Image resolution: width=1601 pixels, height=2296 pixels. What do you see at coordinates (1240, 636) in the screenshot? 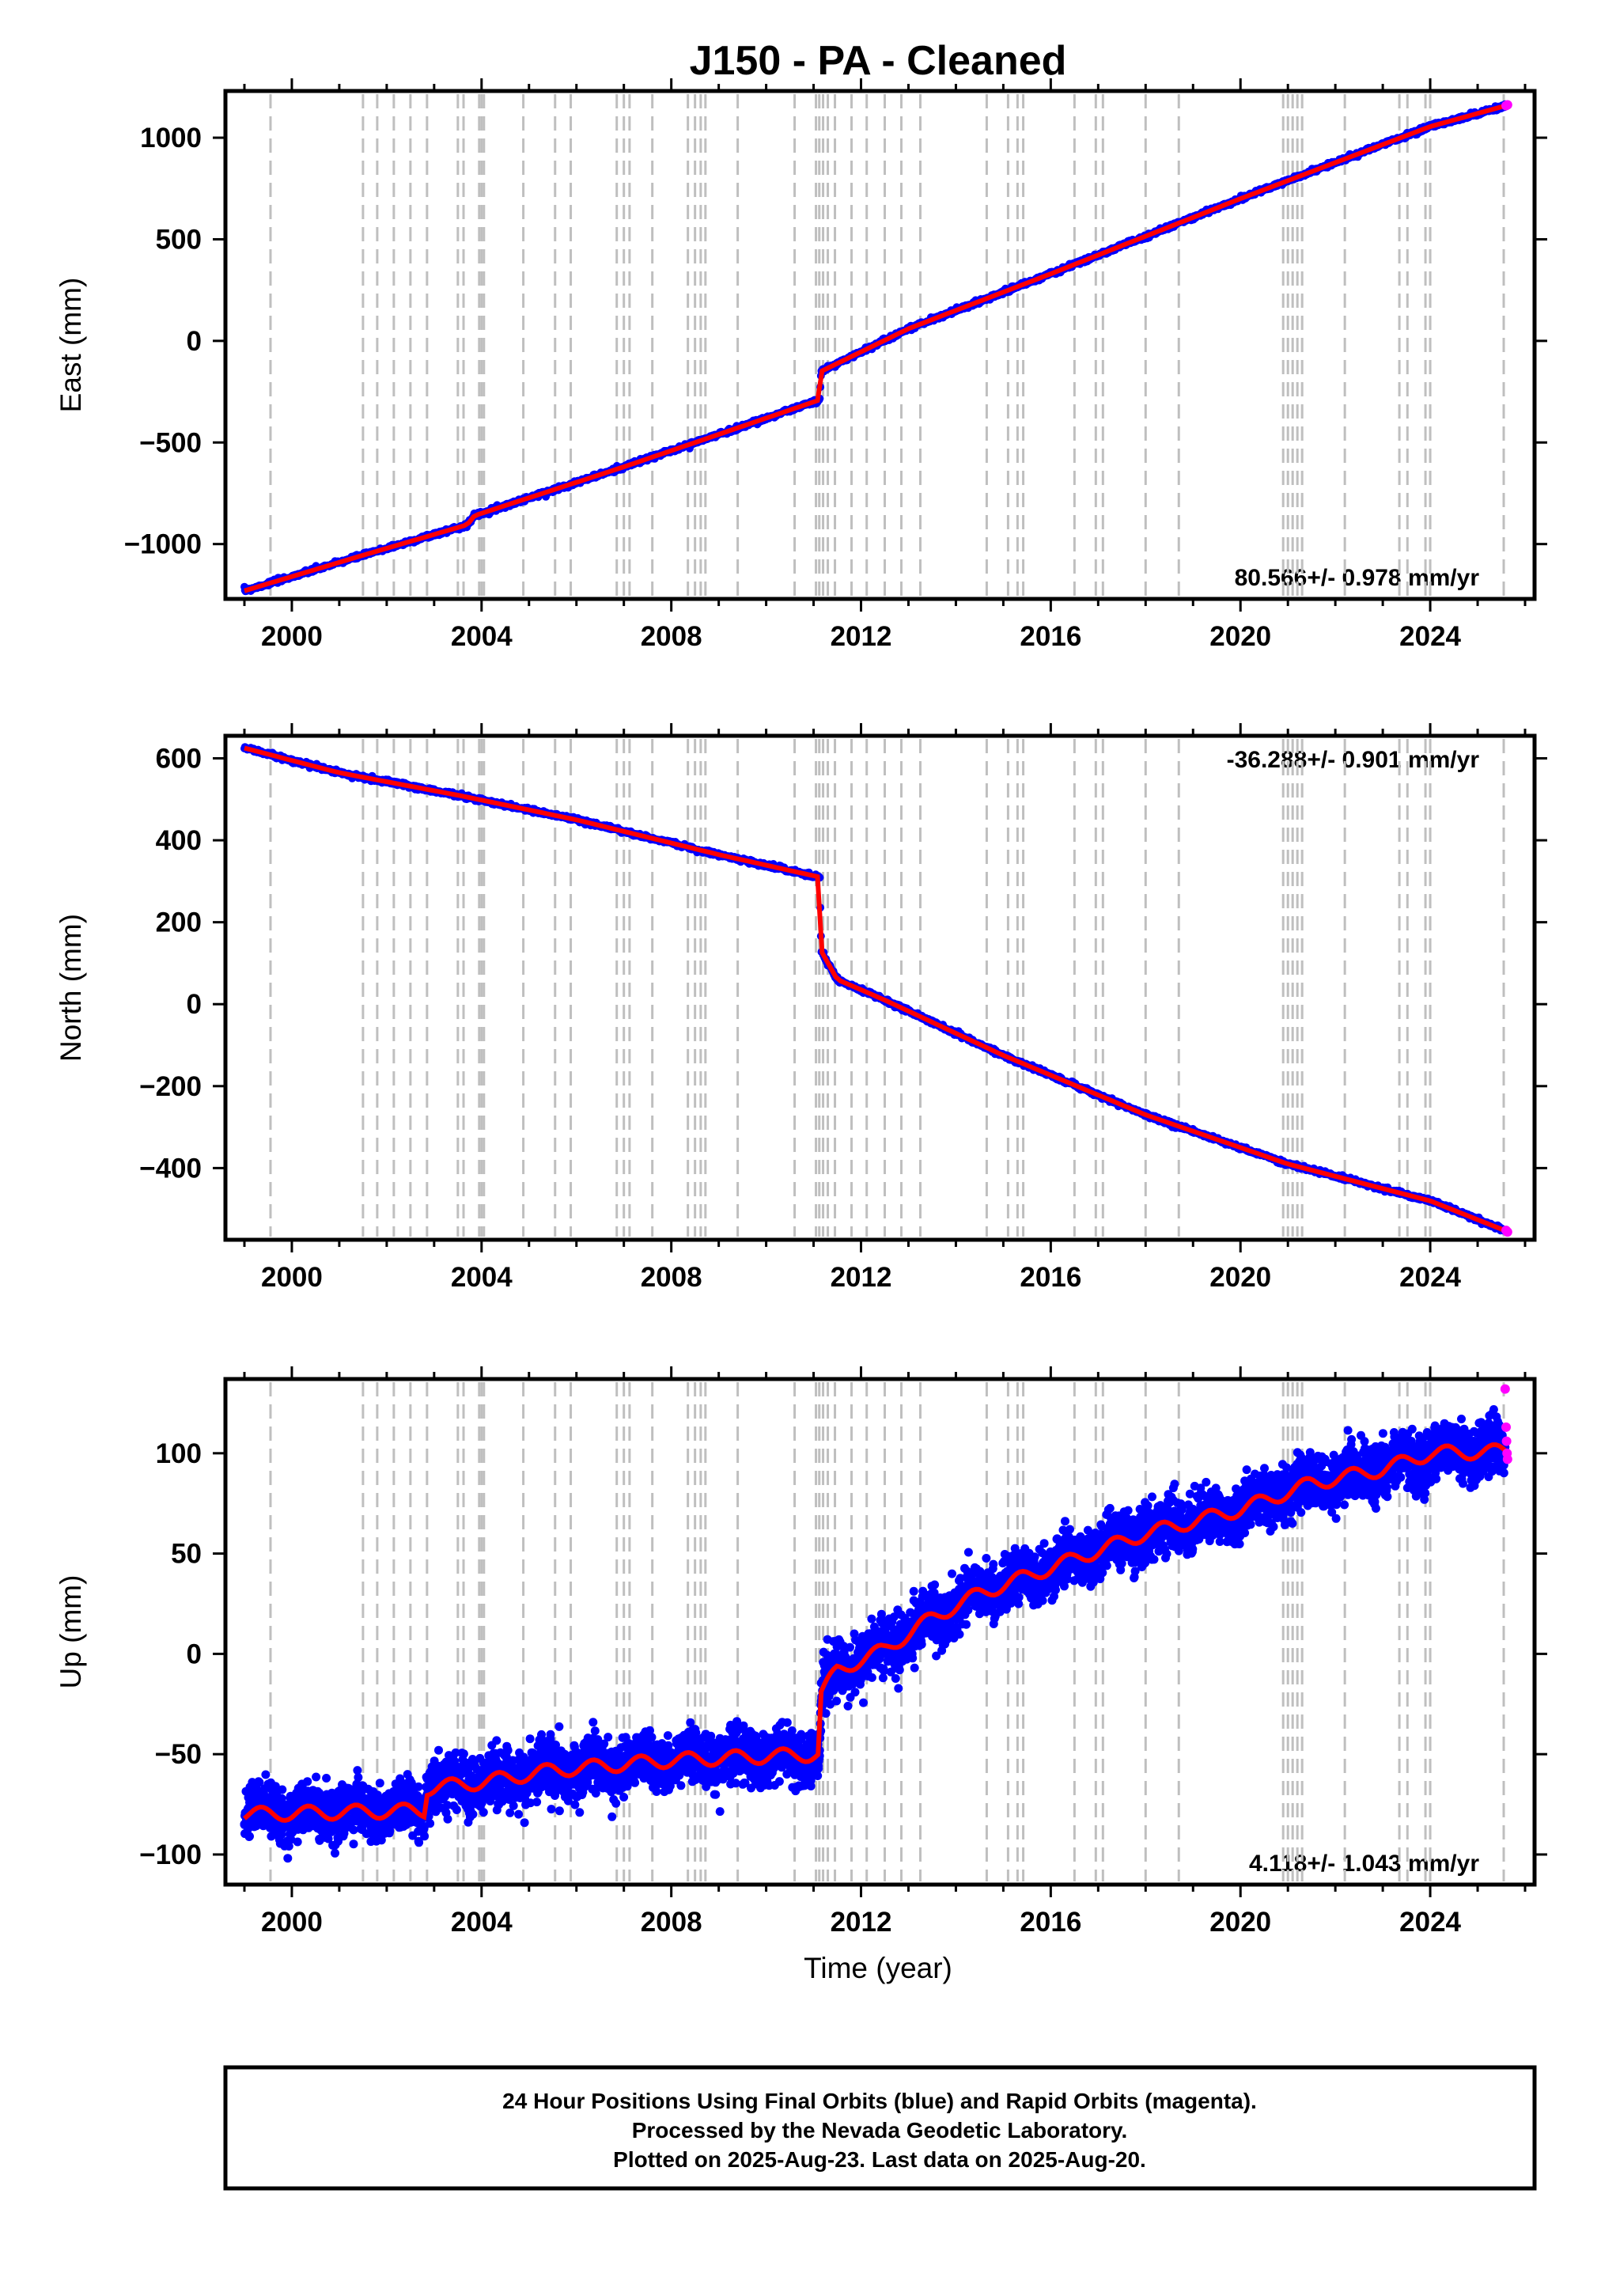
I see `east-x-tick-label-5: 2020` at bounding box center [1240, 636].